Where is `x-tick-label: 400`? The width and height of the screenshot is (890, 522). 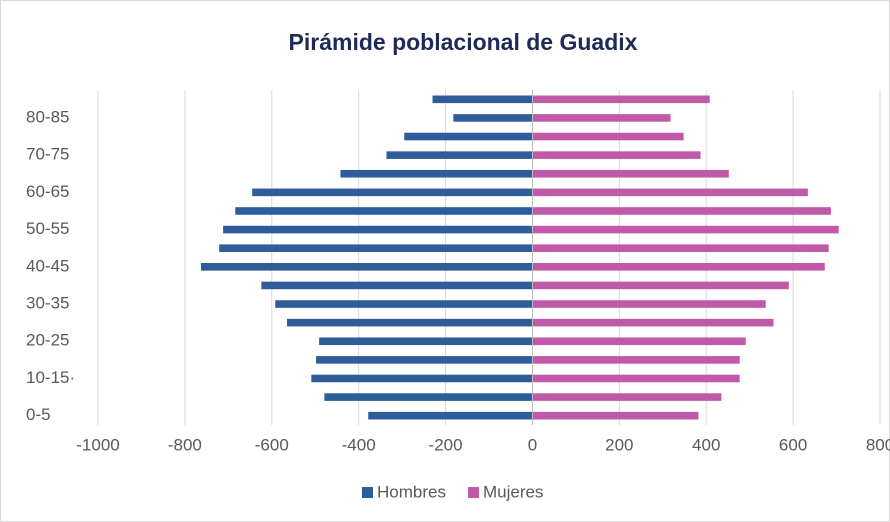 x-tick-label: 400 is located at coordinates (706, 444).